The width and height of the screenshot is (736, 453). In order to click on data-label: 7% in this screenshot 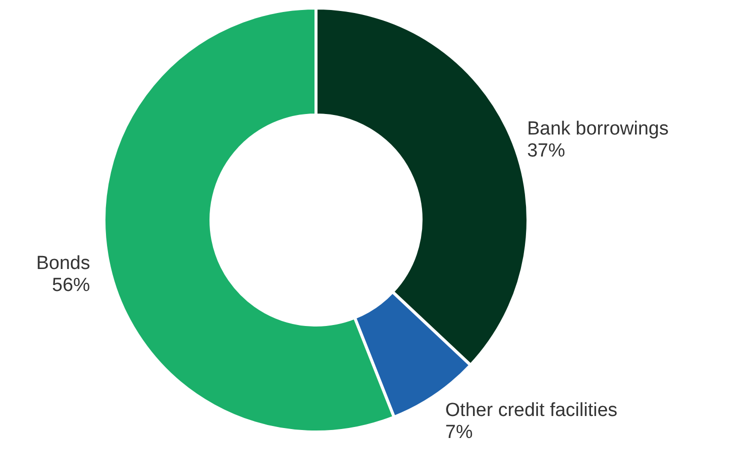, I will do `click(459, 433)`.